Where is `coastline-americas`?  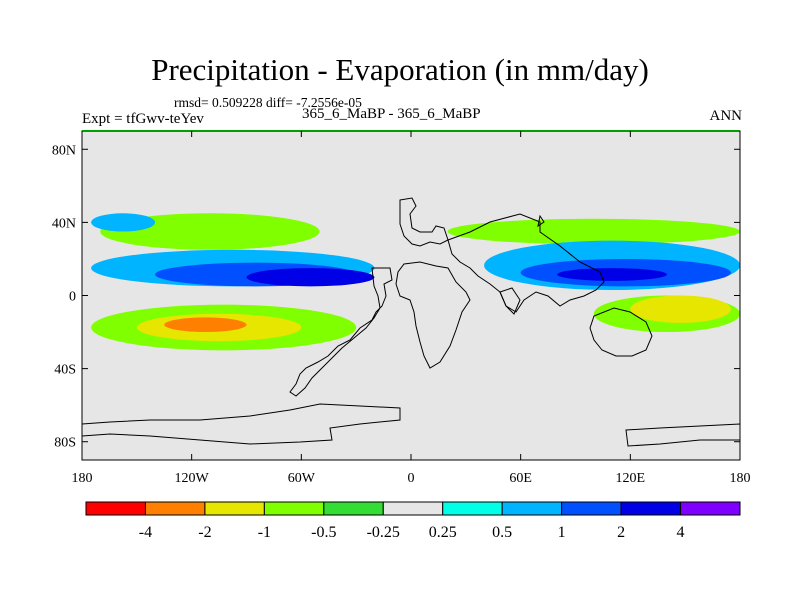 coastline-americas is located at coordinates (341, 332).